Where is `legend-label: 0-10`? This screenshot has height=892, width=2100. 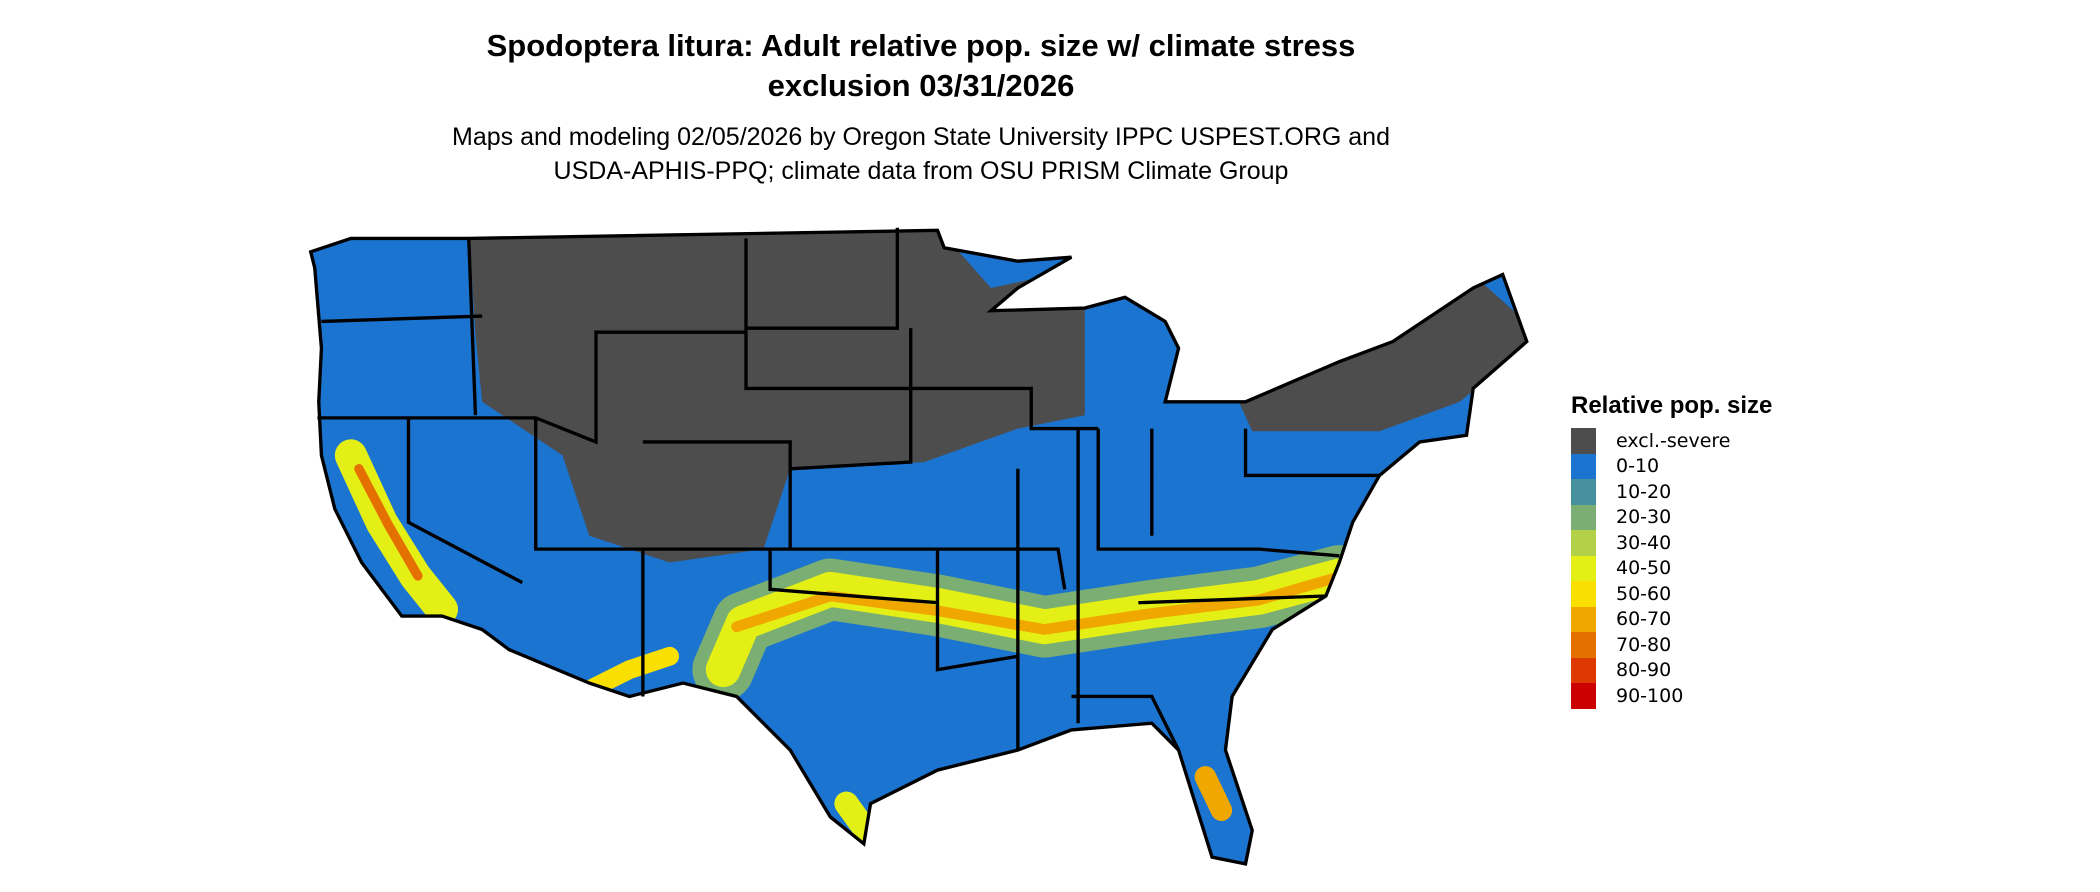 legend-label: 0-10 is located at coordinates (1638, 466).